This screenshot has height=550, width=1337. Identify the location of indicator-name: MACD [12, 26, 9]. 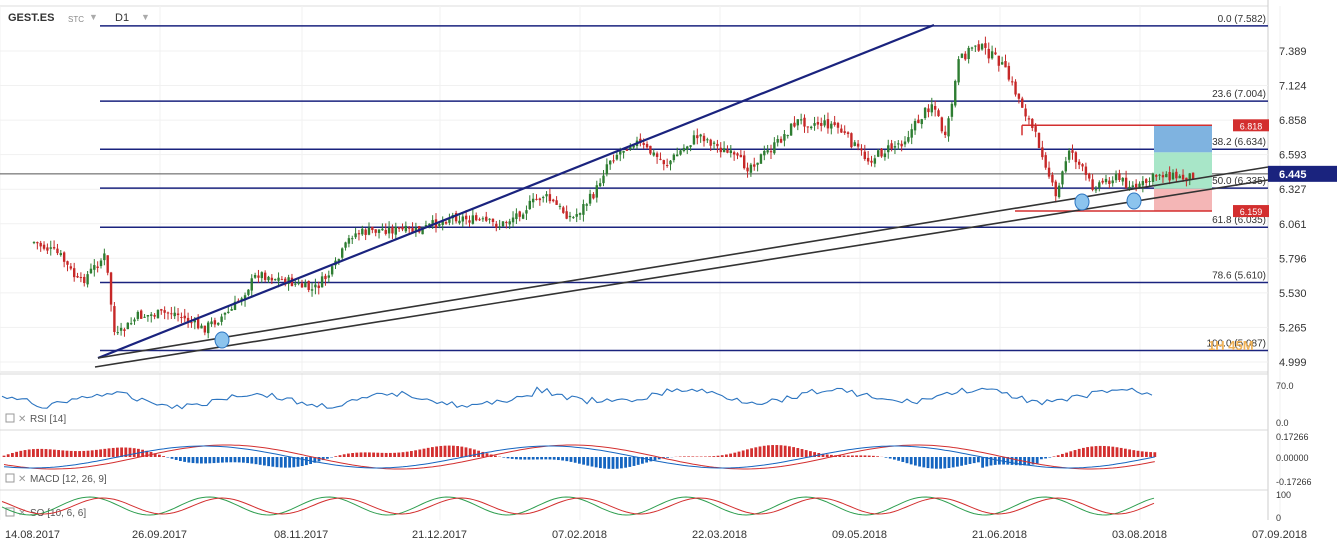
(68, 479).